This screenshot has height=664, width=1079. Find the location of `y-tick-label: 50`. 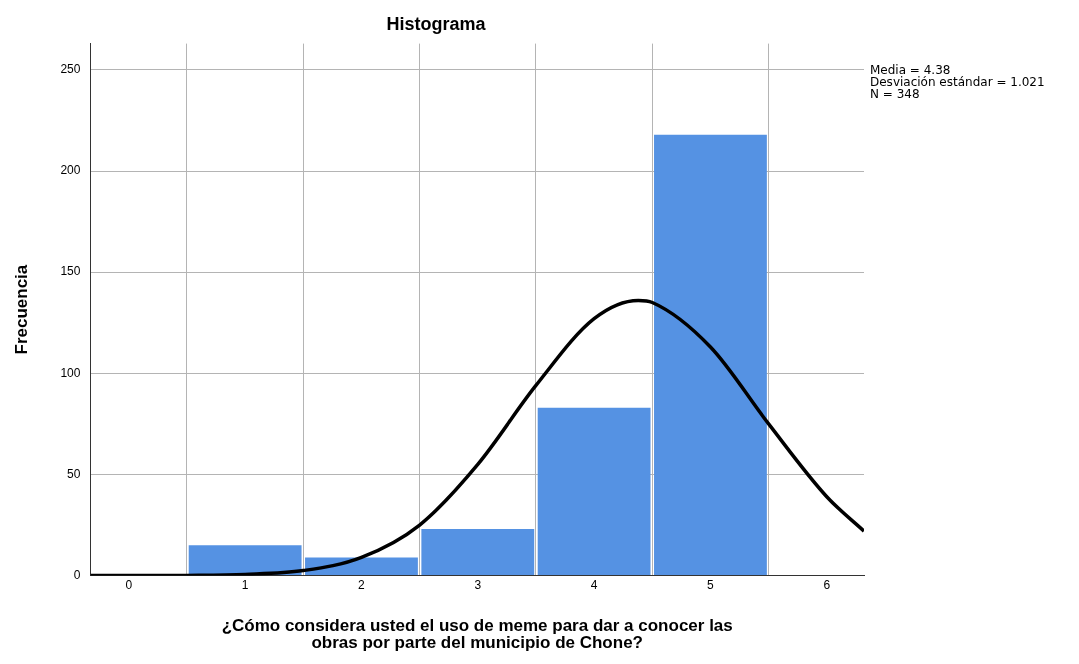

y-tick-label: 50 is located at coordinates (74, 473).